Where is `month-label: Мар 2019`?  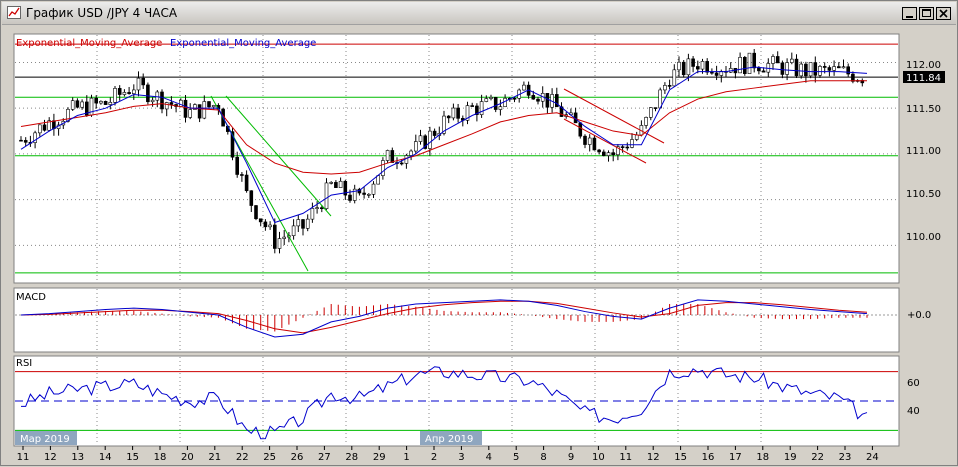 month-label: Мар 2019 is located at coordinates (45, 439).